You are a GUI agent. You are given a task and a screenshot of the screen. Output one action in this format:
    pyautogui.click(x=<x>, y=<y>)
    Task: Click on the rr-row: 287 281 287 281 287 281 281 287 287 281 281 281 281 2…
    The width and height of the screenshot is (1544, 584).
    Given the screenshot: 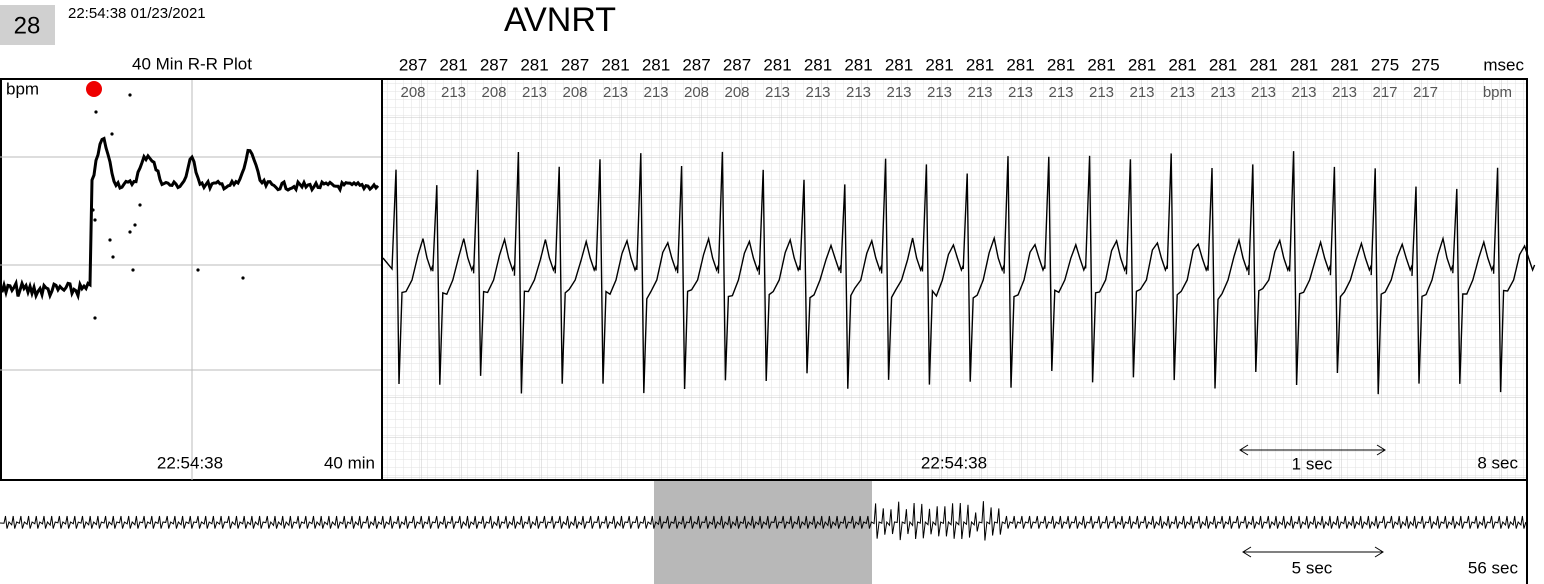 What is the action you would take?
    pyautogui.click(x=919, y=77)
    